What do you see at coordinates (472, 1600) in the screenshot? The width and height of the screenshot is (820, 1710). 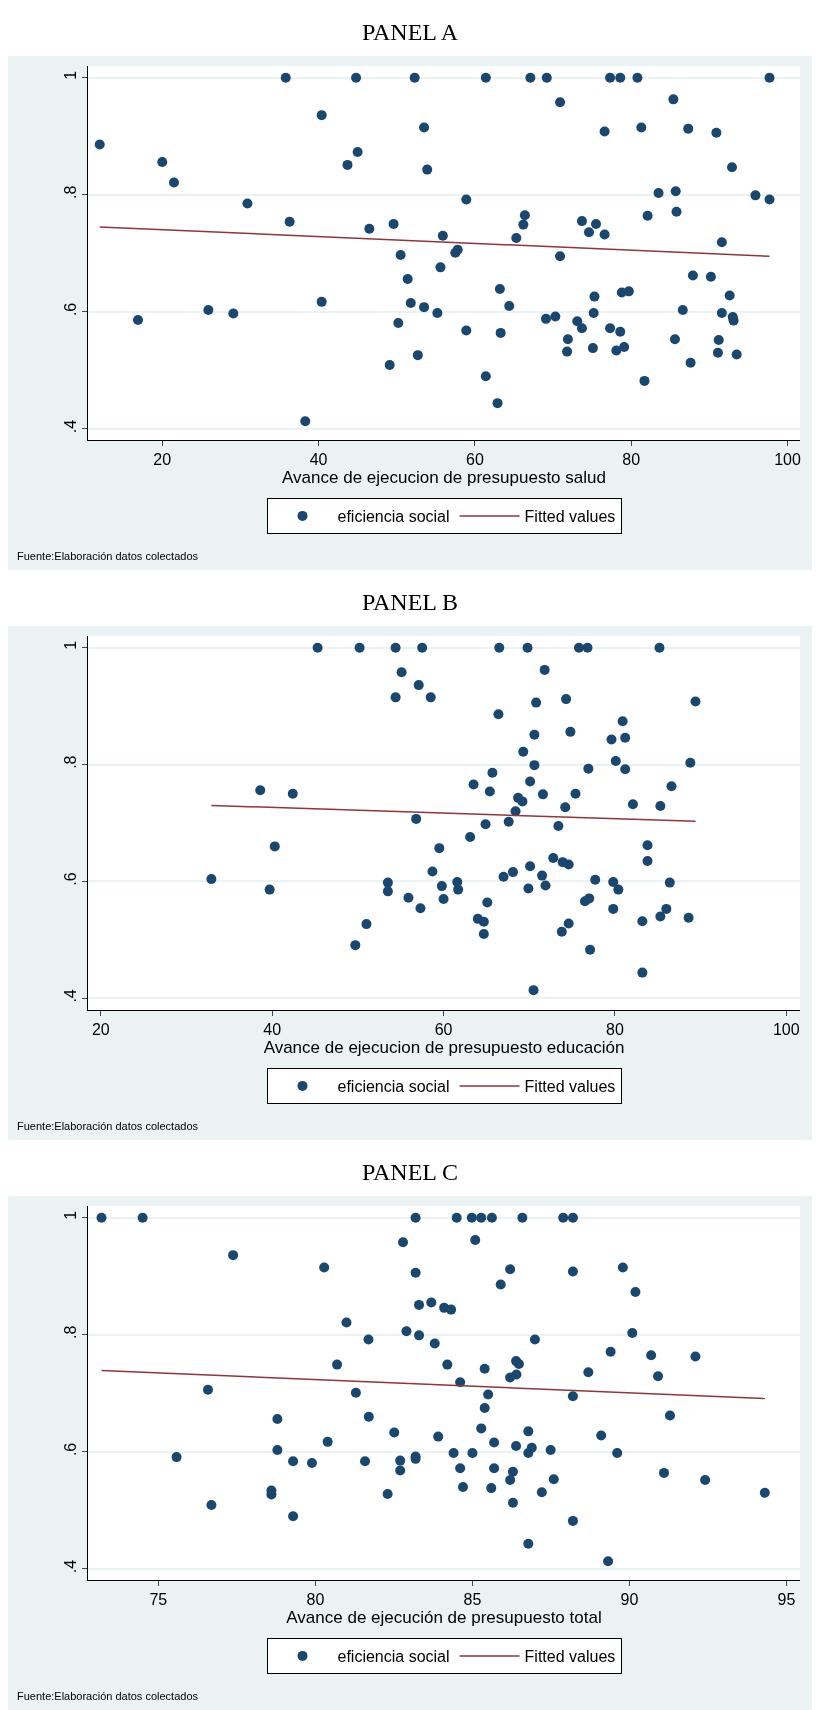 I see `x-tick-label: 85` at bounding box center [472, 1600].